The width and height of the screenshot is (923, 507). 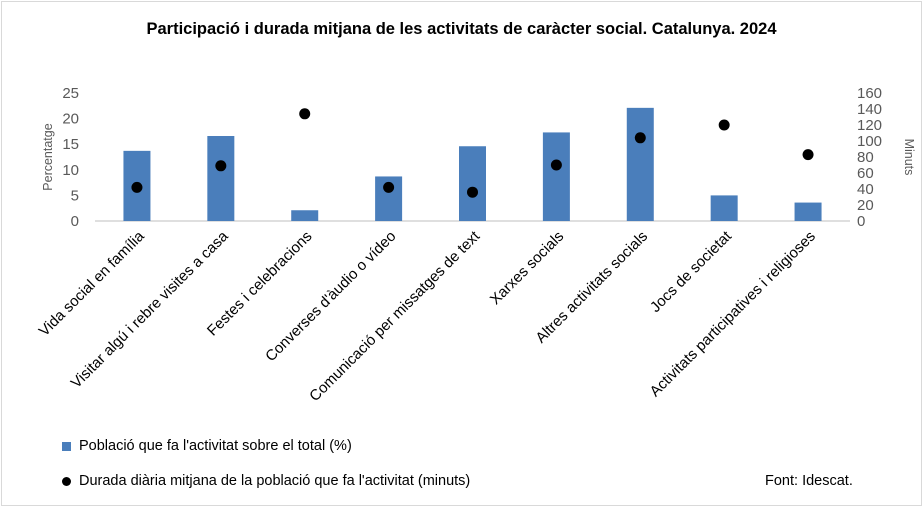 What do you see at coordinates (395, 316) in the screenshot?
I see `x-tick-label: Comunicació per missatges de text` at bounding box center [395, 316].